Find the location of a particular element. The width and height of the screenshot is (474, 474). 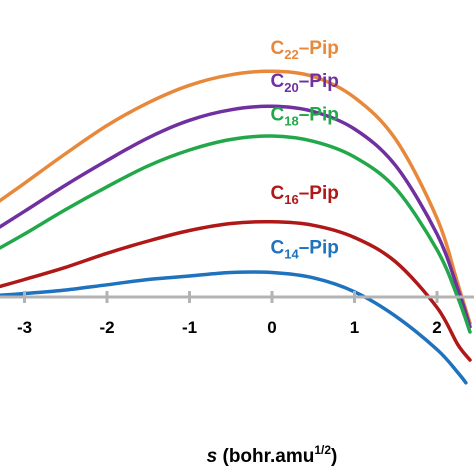

x-axis-symbol: s is located at coordinates (212, 456).